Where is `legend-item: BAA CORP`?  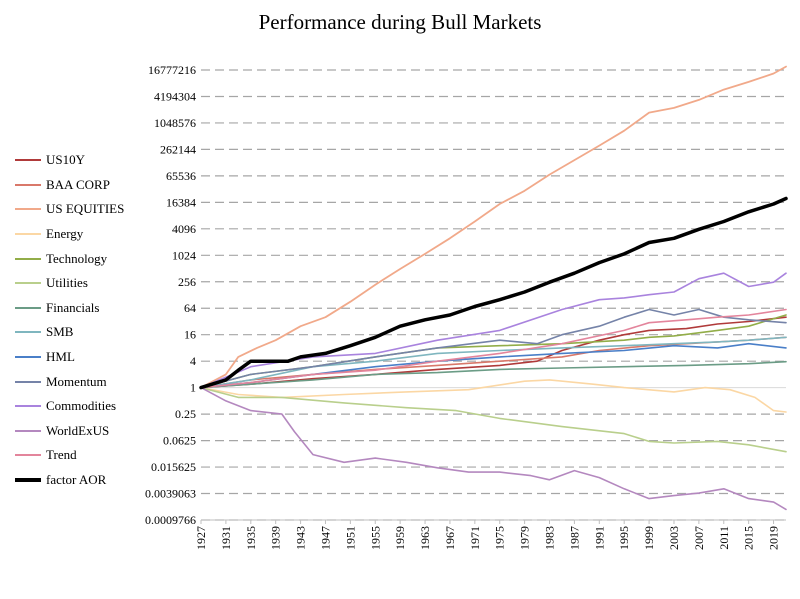 legend-item: BAA CORP is located at coordinates (90, 185).